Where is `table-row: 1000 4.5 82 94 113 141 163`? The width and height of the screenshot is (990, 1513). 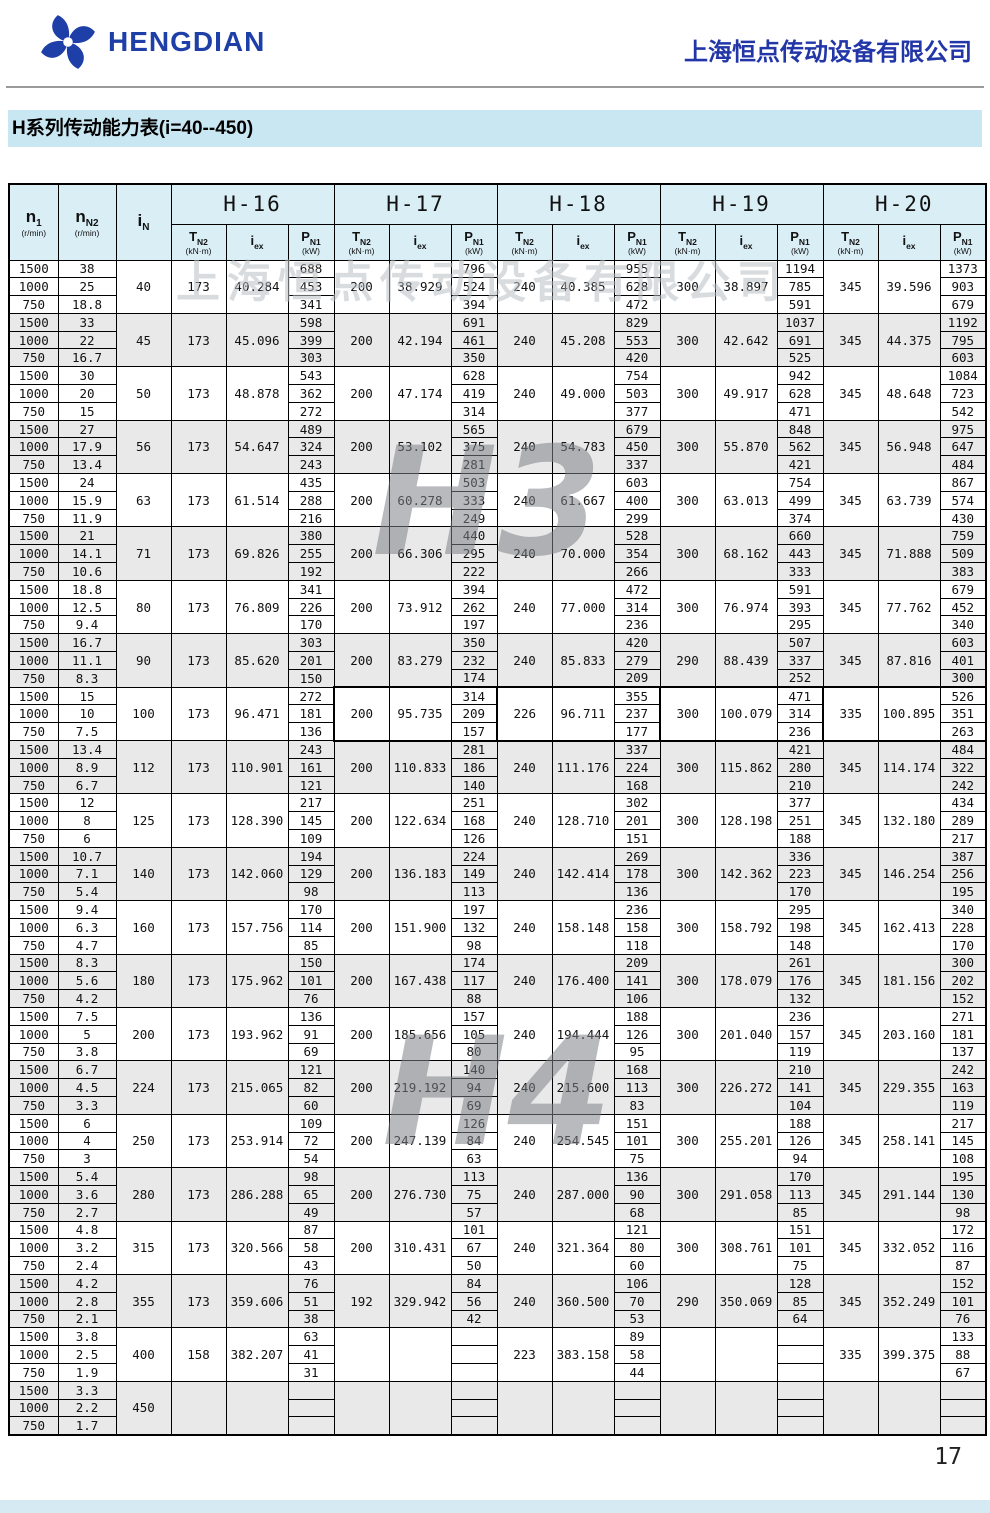
table-row: 1000 4.5 82 94 113 141 163 is located at coordinates (497, 1087).